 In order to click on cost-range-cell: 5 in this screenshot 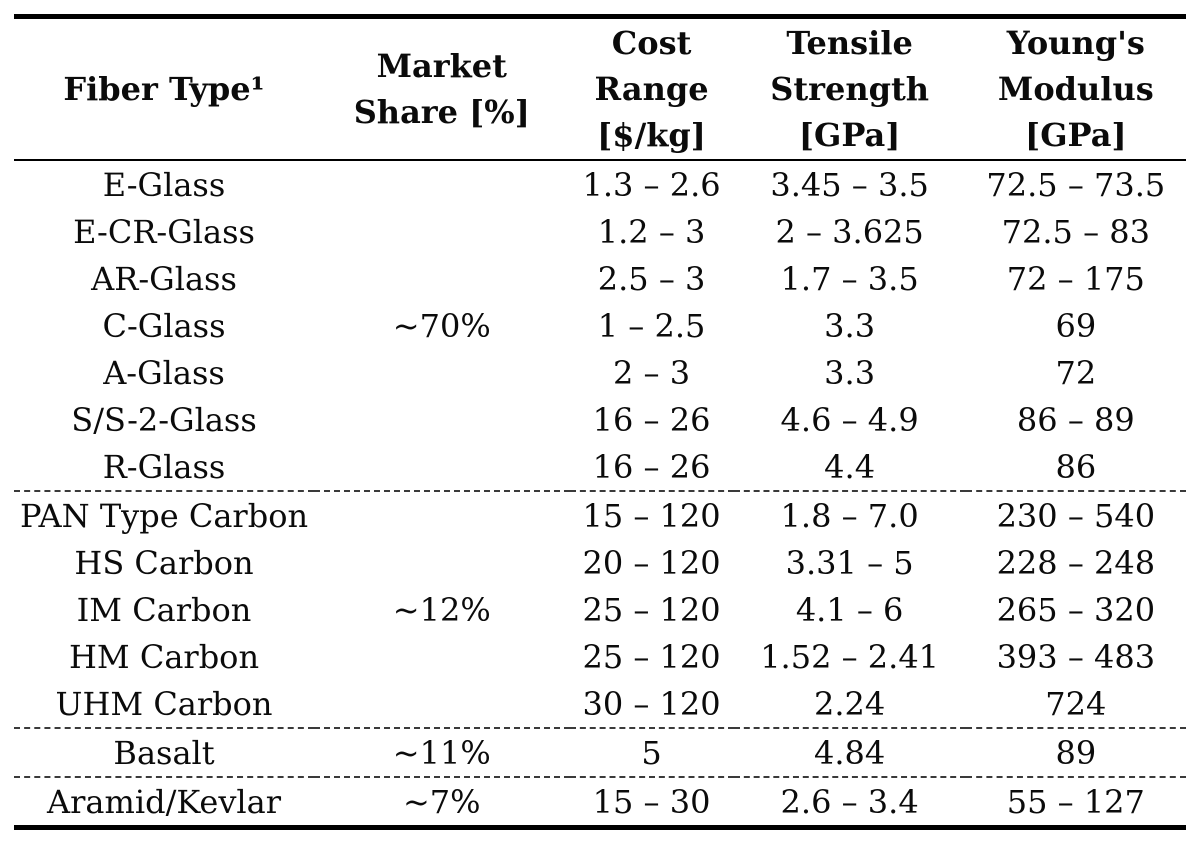, I will do `click(651, 752)`.